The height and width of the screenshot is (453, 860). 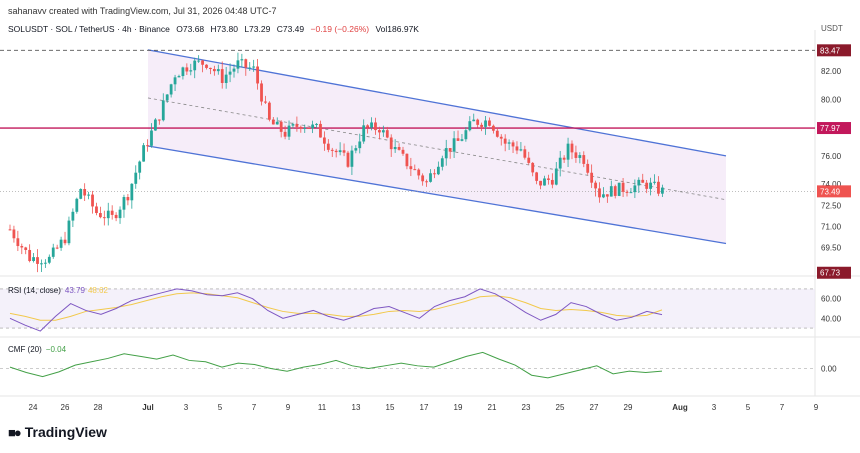 I want to click on last-price-tag-bg, so click(x=834, y=191).